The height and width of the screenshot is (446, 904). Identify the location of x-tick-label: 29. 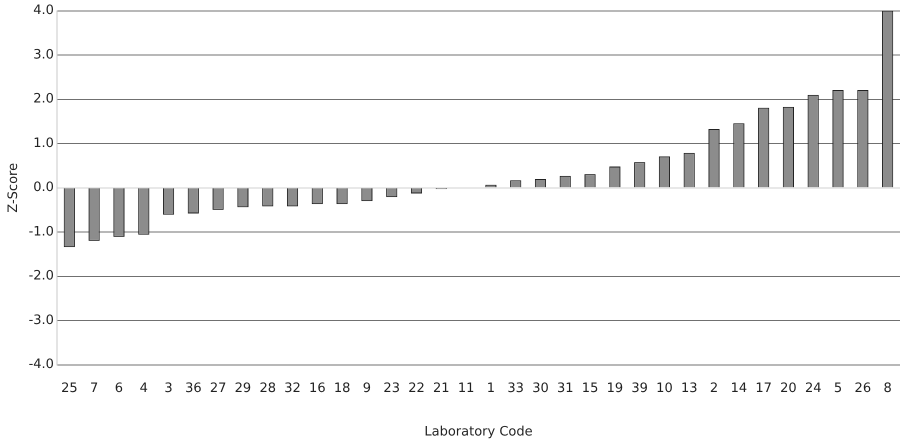
(243, 388).